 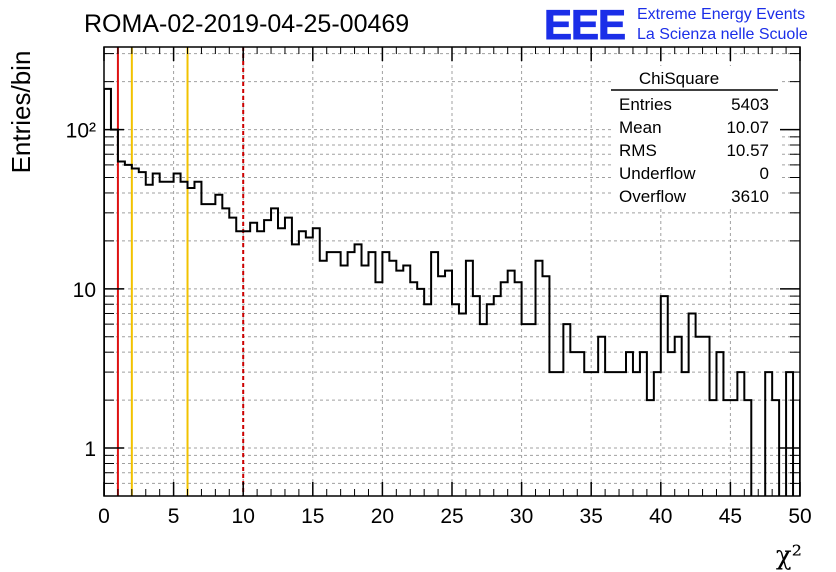 What do you see at coordinates (451, 516) in the screenshot?
I see `x-tick-label: 25` at bounding box center [451, 516].